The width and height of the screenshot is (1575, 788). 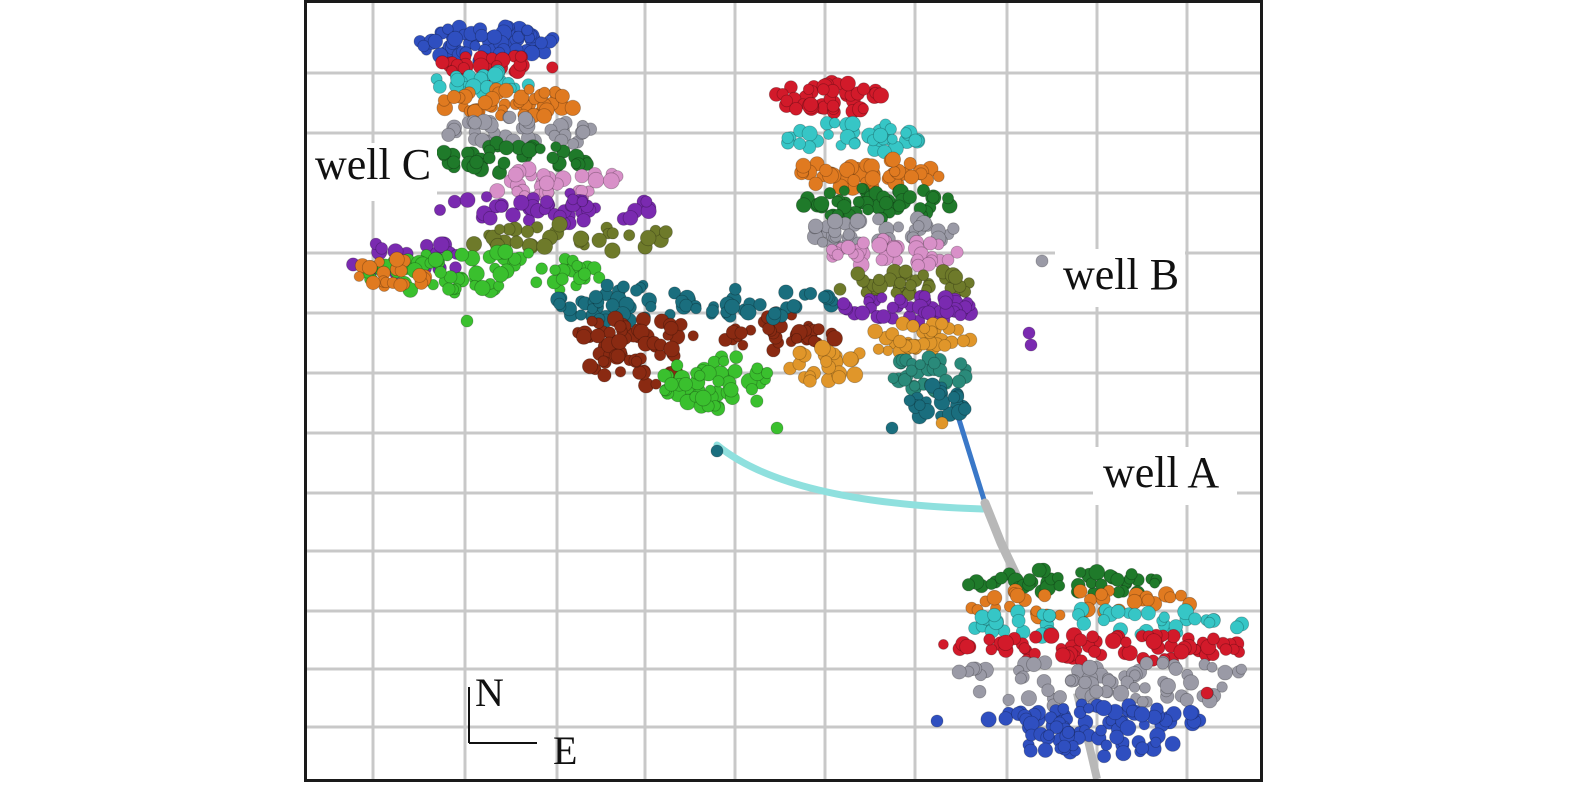 What do you see at coordinates (502, 715) in the screenshot?
I see `compass-rose` at bounding box center [502, 715].